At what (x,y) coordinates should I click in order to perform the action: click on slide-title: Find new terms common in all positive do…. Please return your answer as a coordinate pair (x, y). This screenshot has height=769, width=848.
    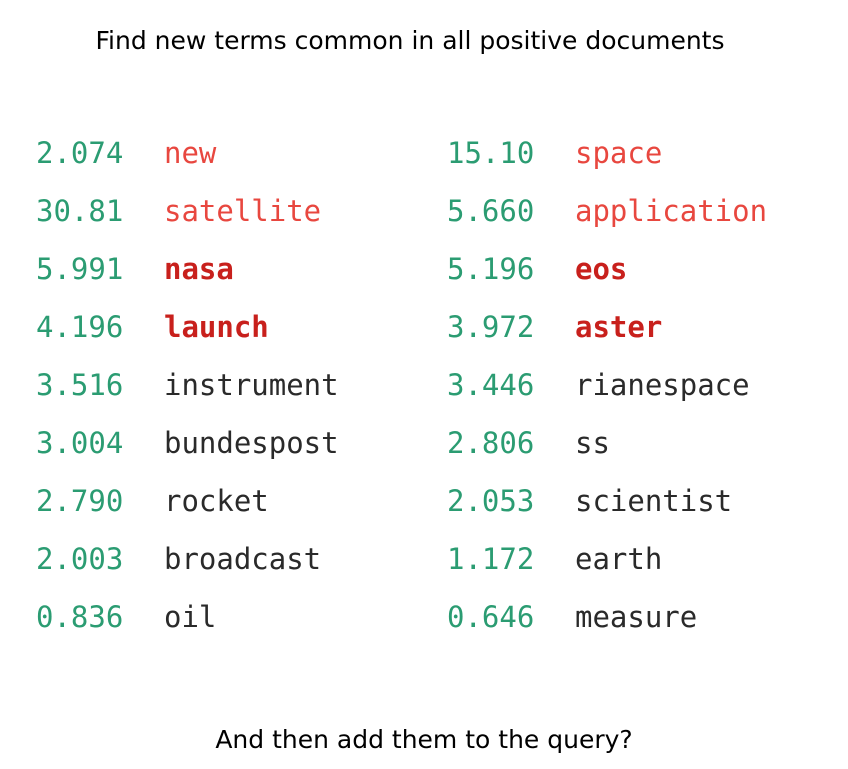
    Looking at the image, I should click on (424, 40).